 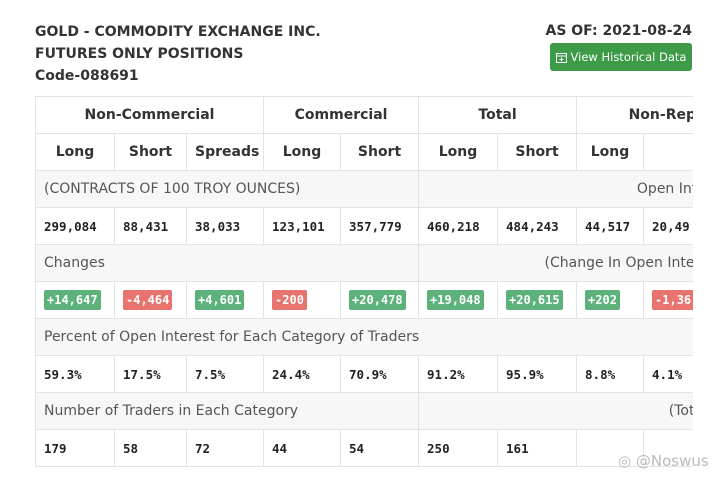 I want to click on table-row: 179 58 72 44 54 250 161, so click(x=364, y=448).